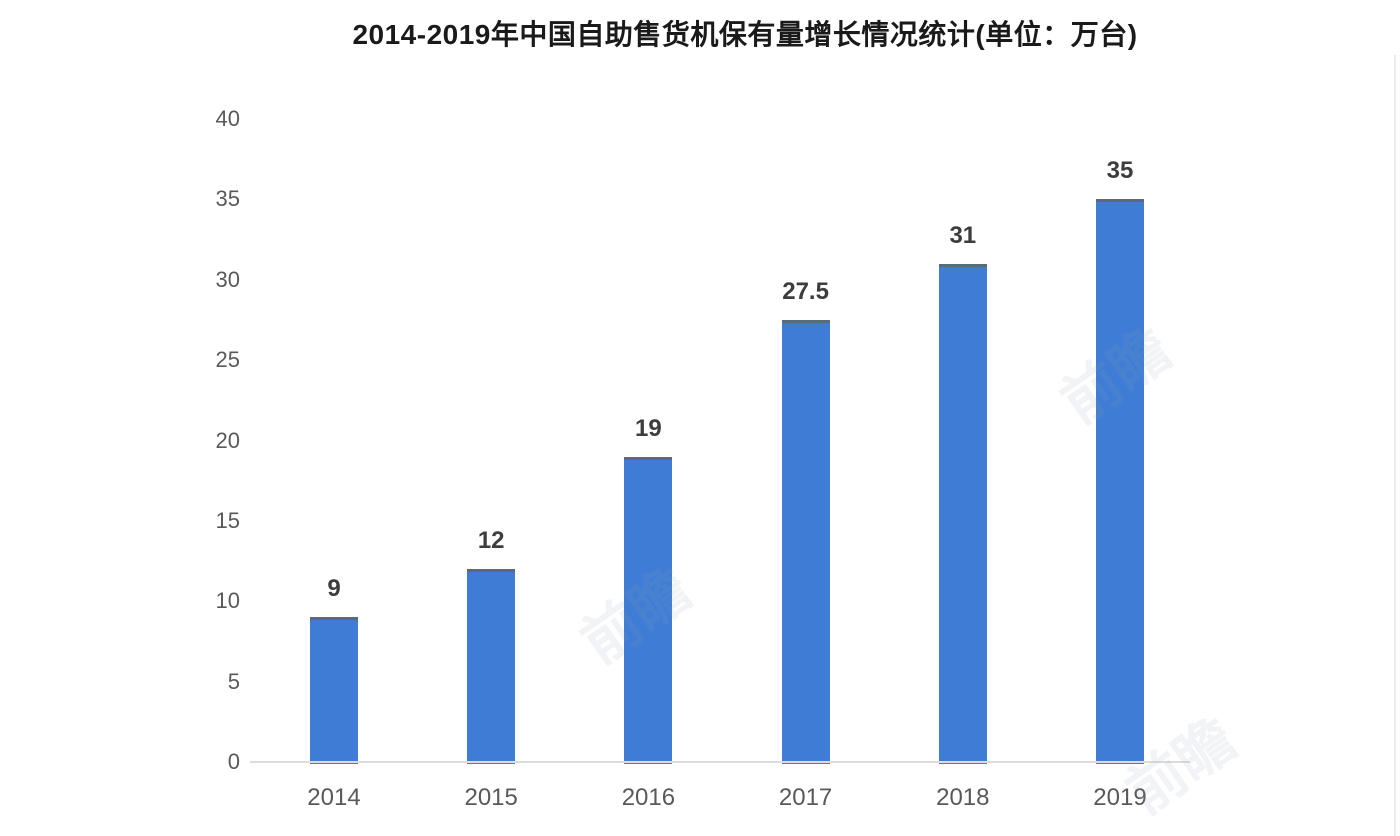 Image resolution: width=1400 pixels, height=836 pixels. Describe the element at coordinates (720, 762) in the screenshot. I see `x-axis-line` at that location.